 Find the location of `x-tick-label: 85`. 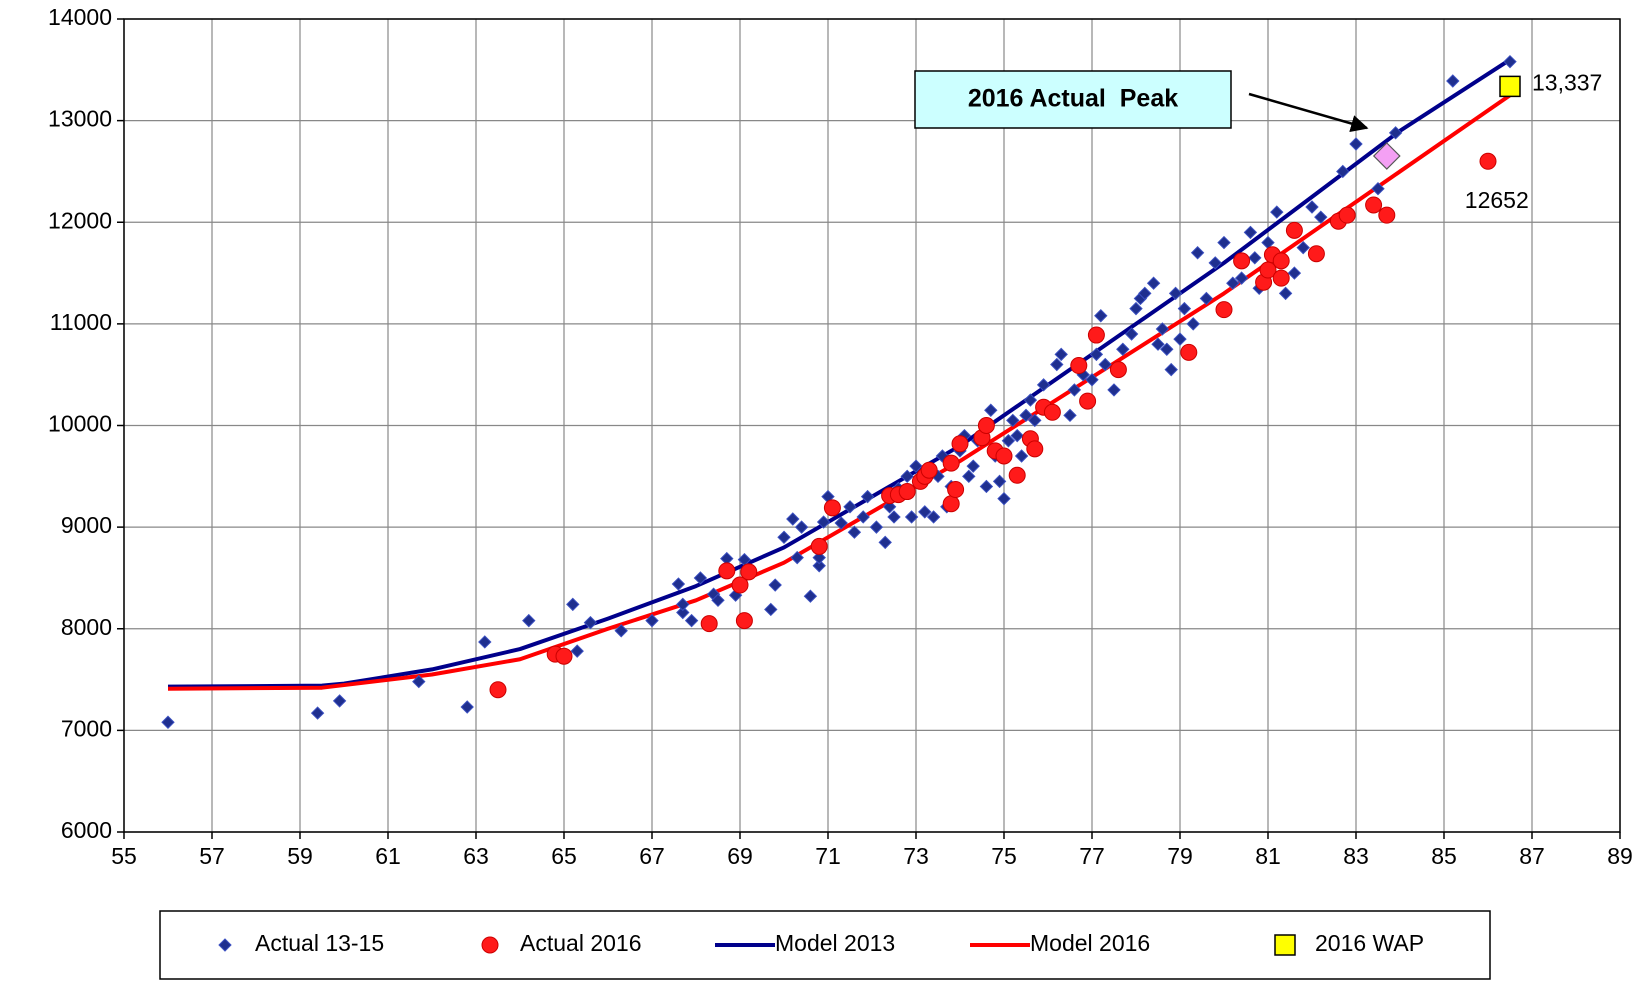

x-tick-label: 85 is located at coordinates (1444, 856).